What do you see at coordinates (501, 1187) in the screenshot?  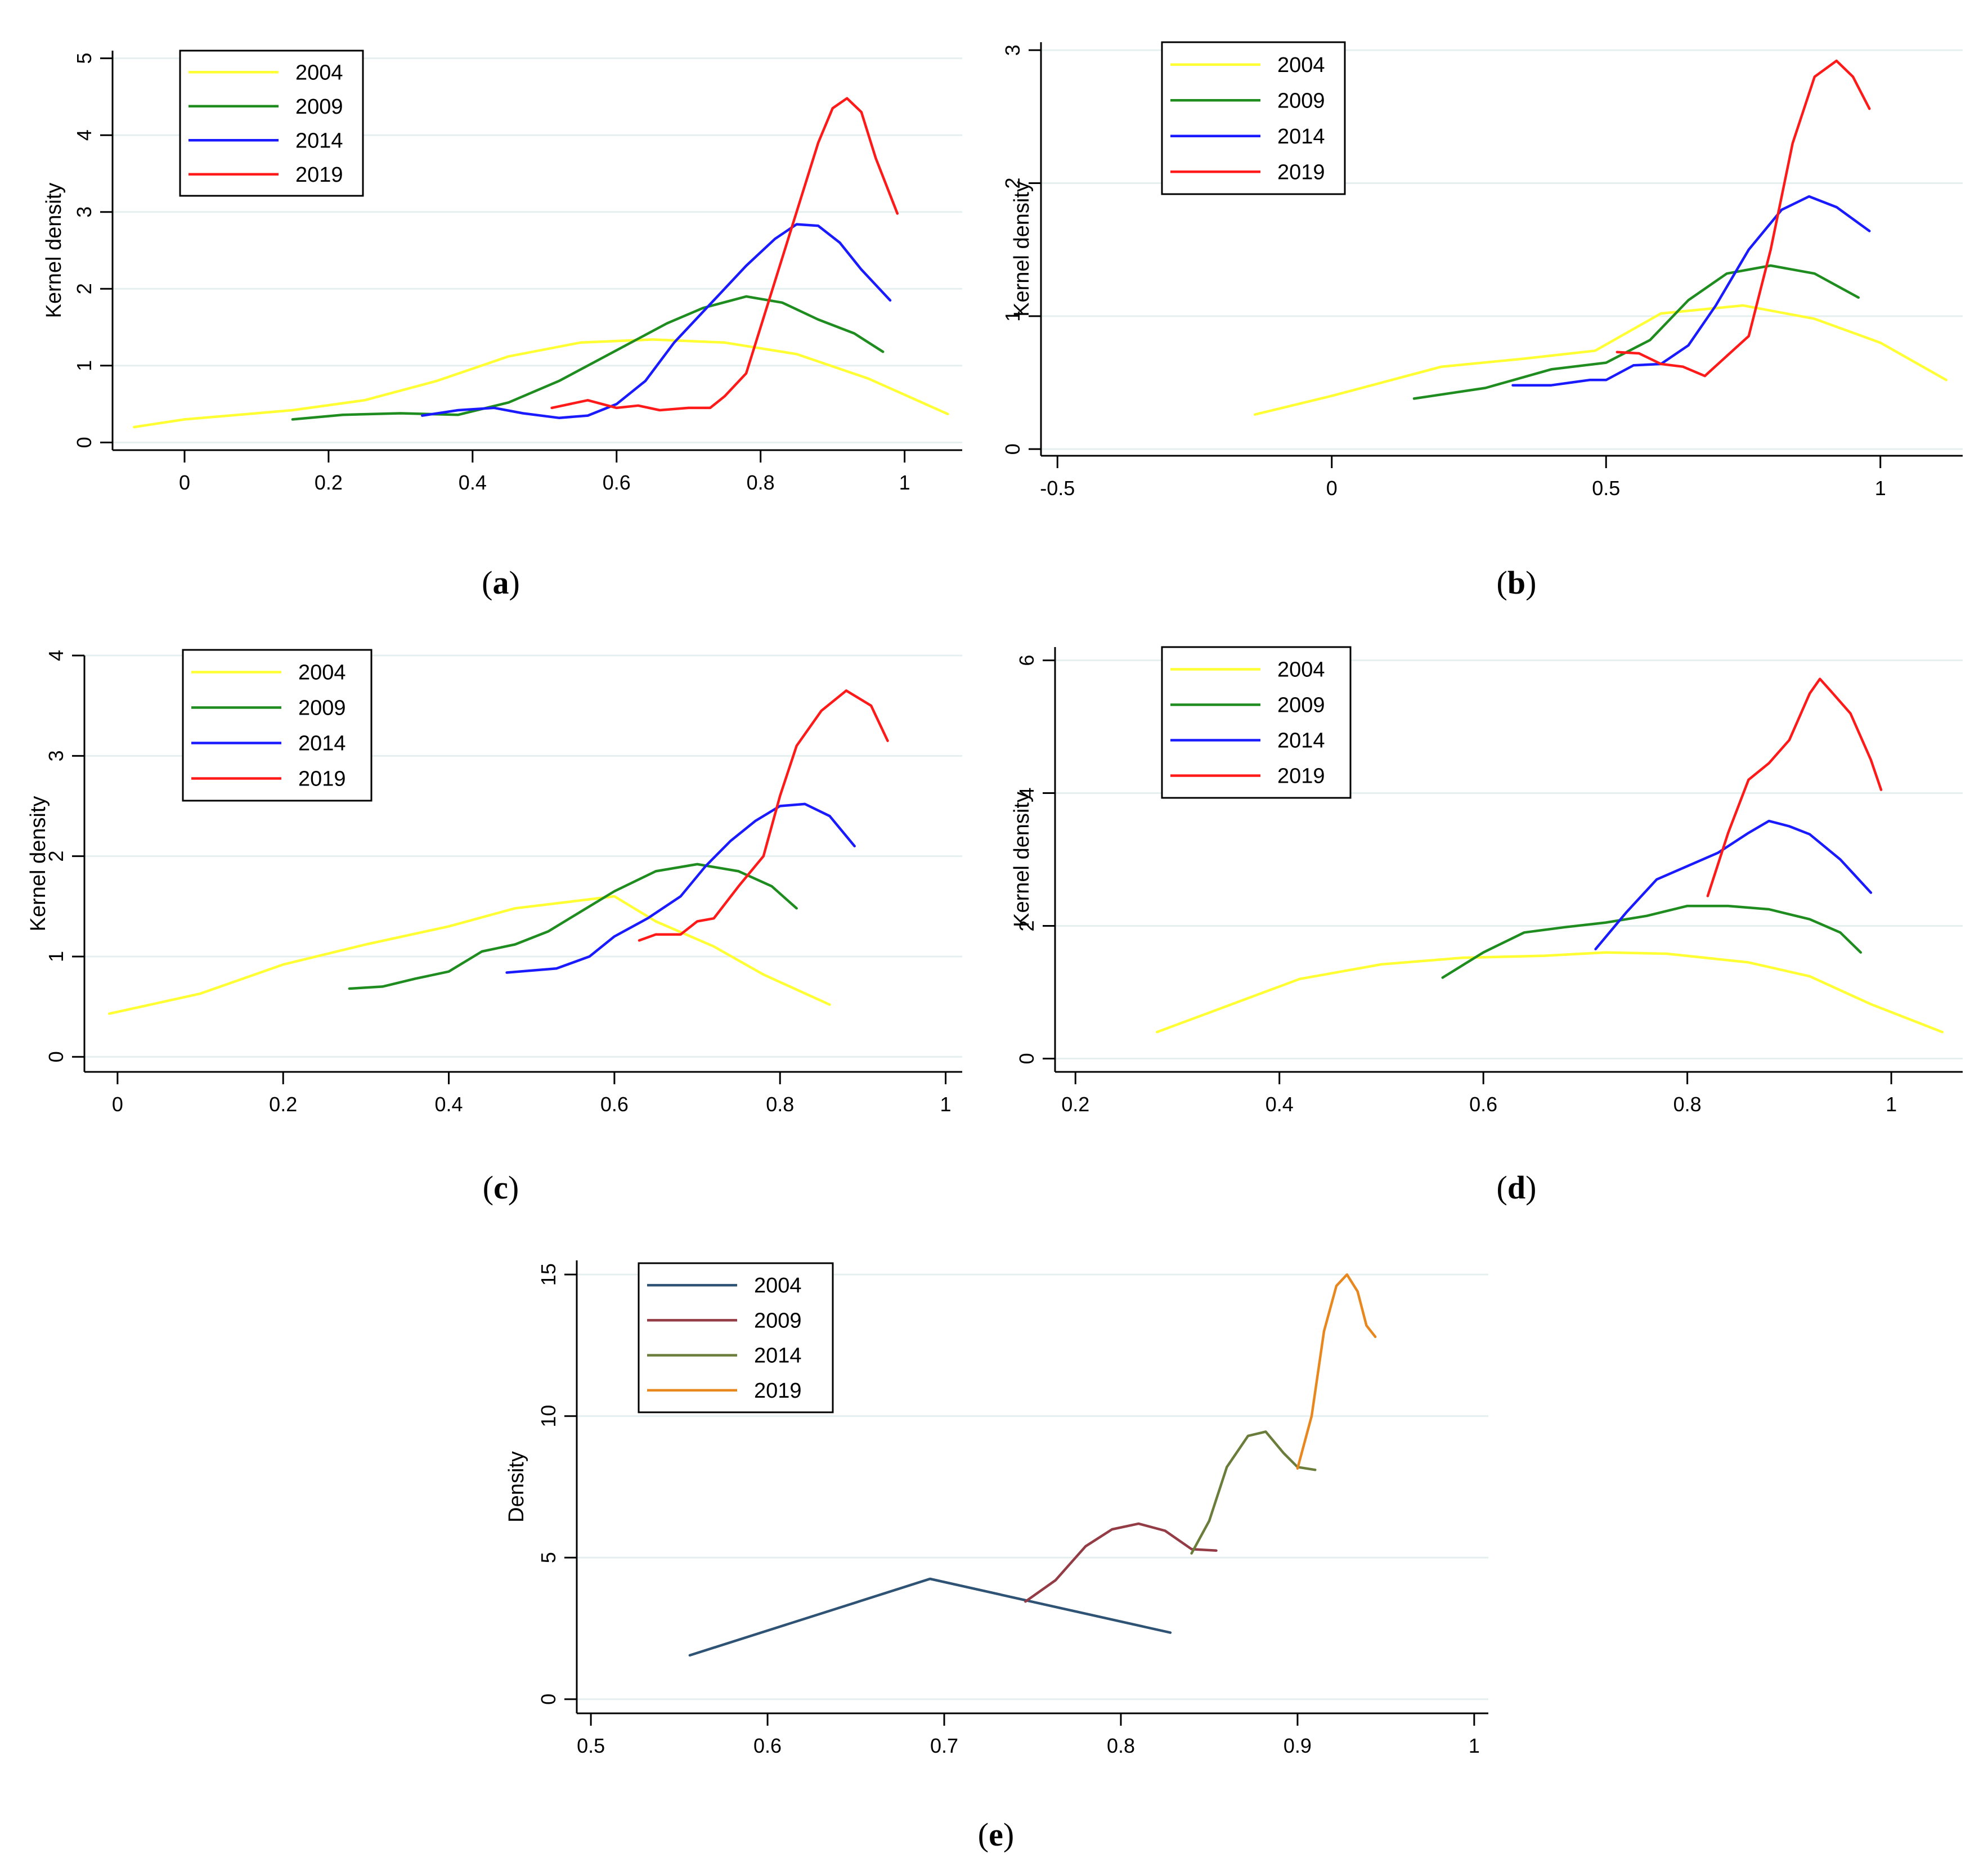 I see `panel-caption: (c)` at bounding box center [501, 1187].